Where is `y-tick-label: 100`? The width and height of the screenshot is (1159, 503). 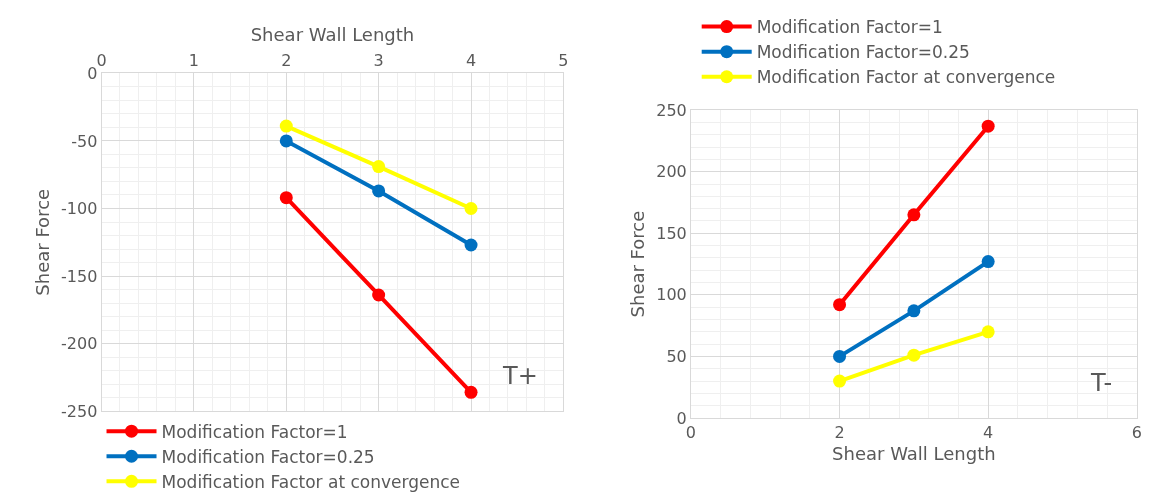
y-tick-label: 100 is located at coordinates (671, 295).